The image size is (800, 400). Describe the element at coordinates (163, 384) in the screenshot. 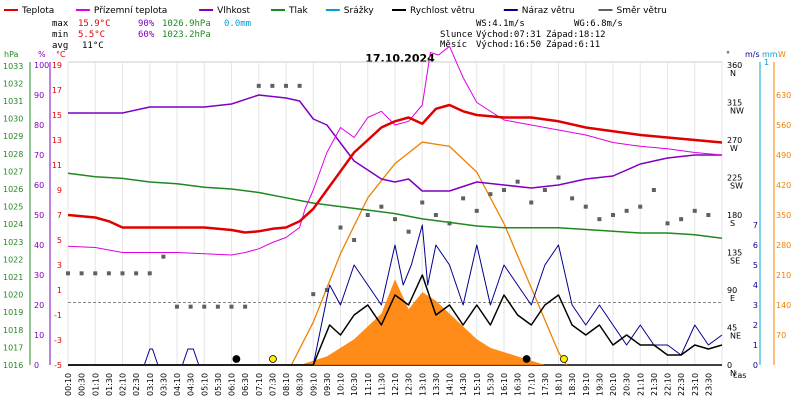

I see `x-tick-label: 03:30` at that location.